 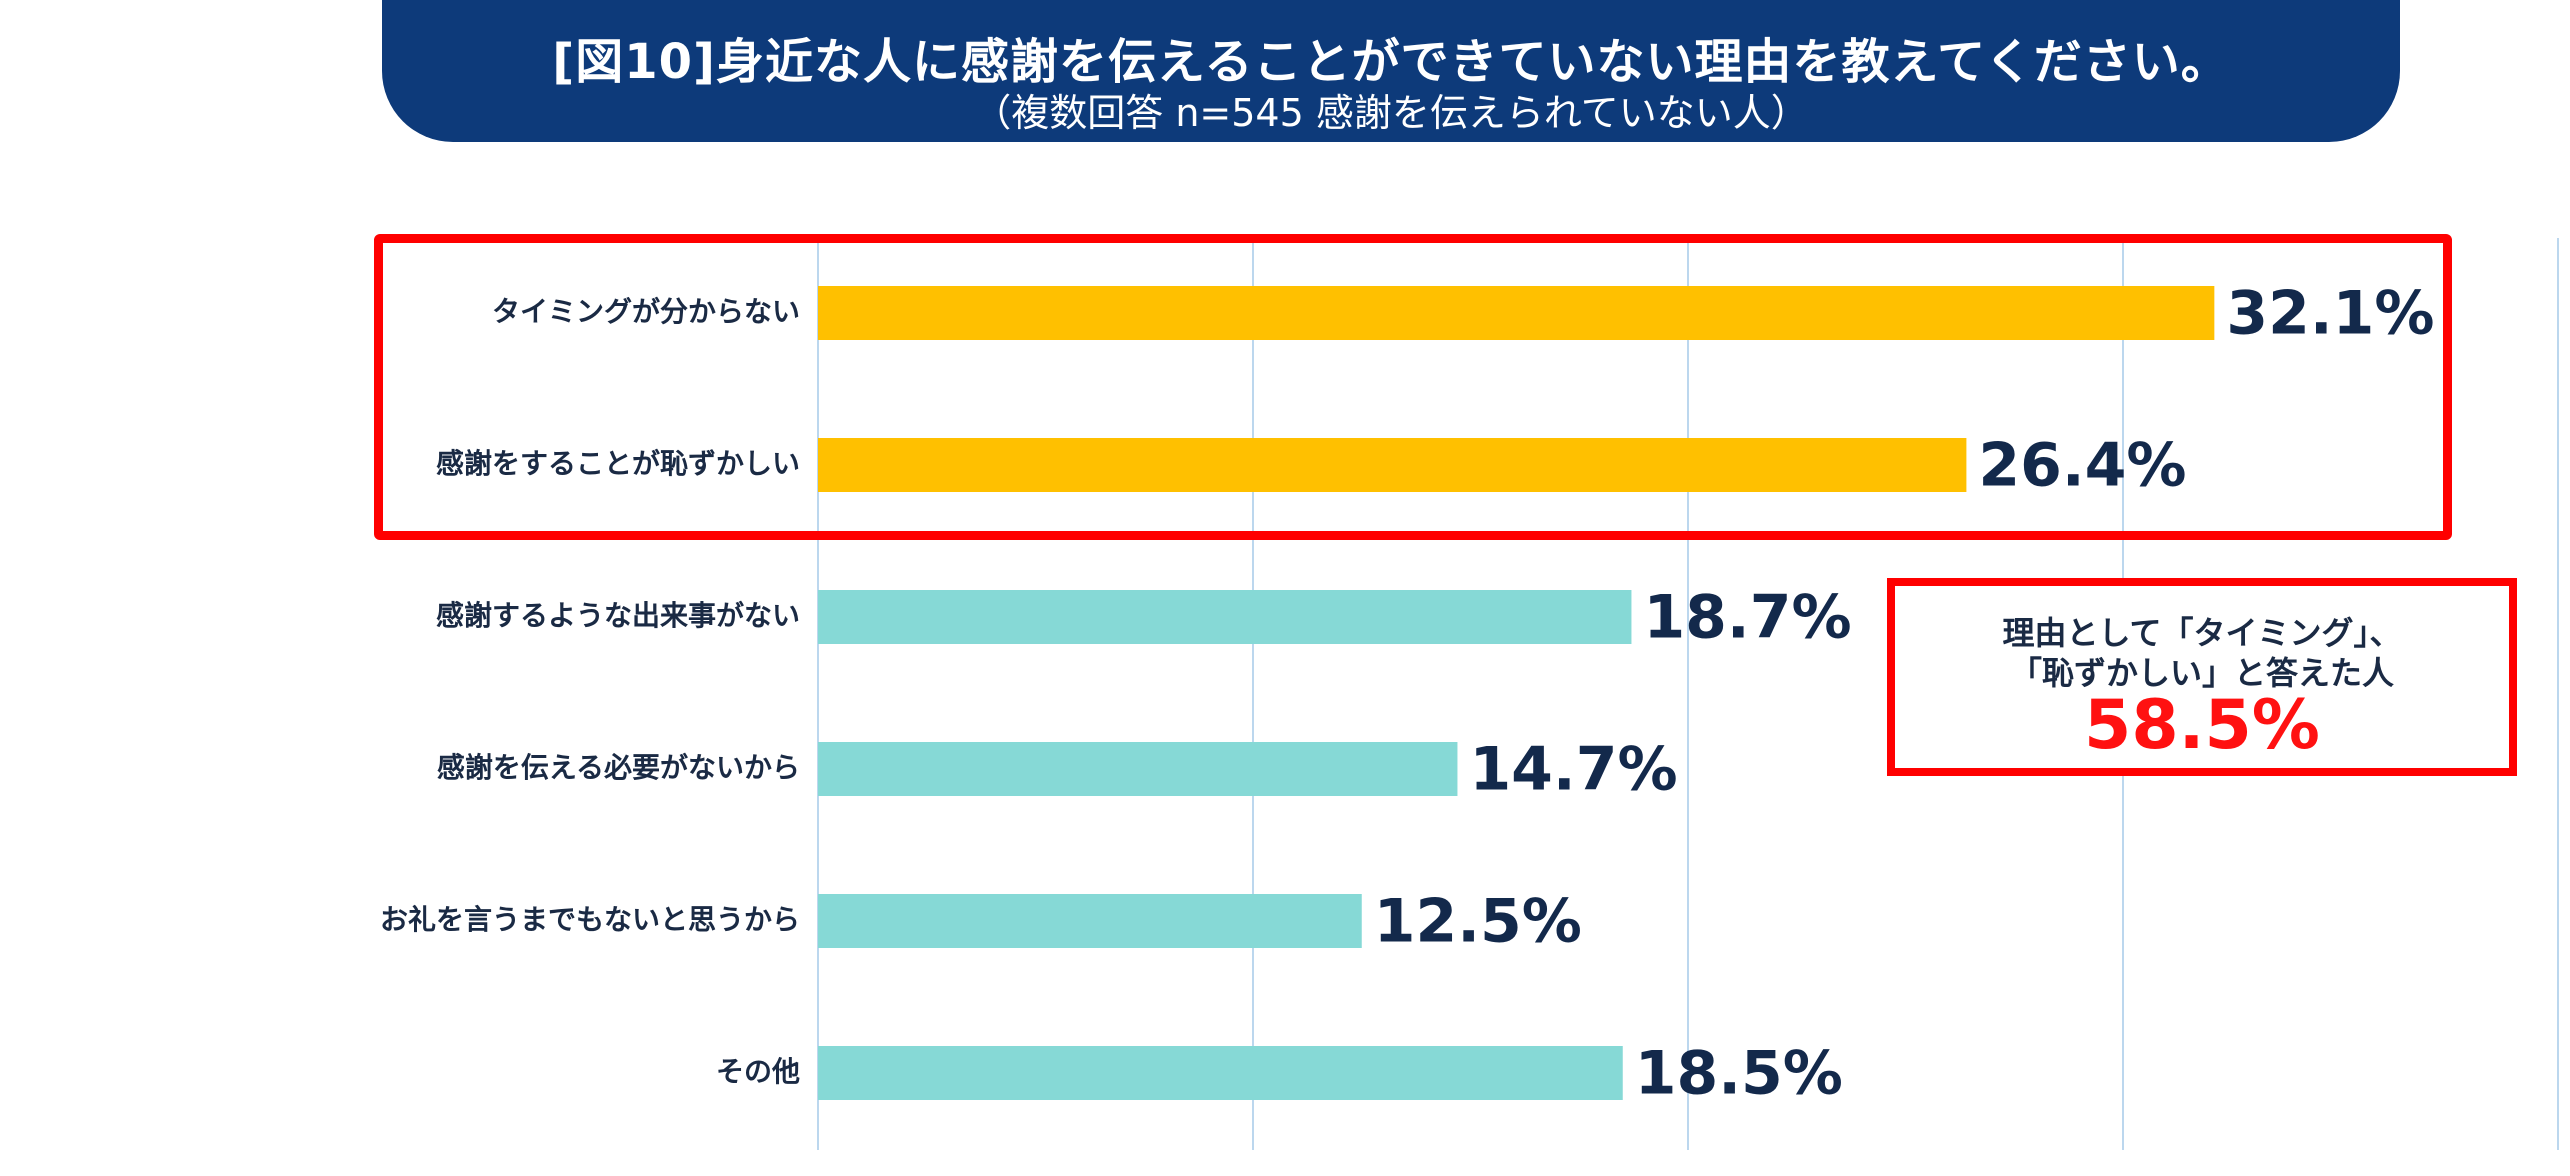 I want to click on value-label-0: 32.1%, so click(x=2330, y=314).